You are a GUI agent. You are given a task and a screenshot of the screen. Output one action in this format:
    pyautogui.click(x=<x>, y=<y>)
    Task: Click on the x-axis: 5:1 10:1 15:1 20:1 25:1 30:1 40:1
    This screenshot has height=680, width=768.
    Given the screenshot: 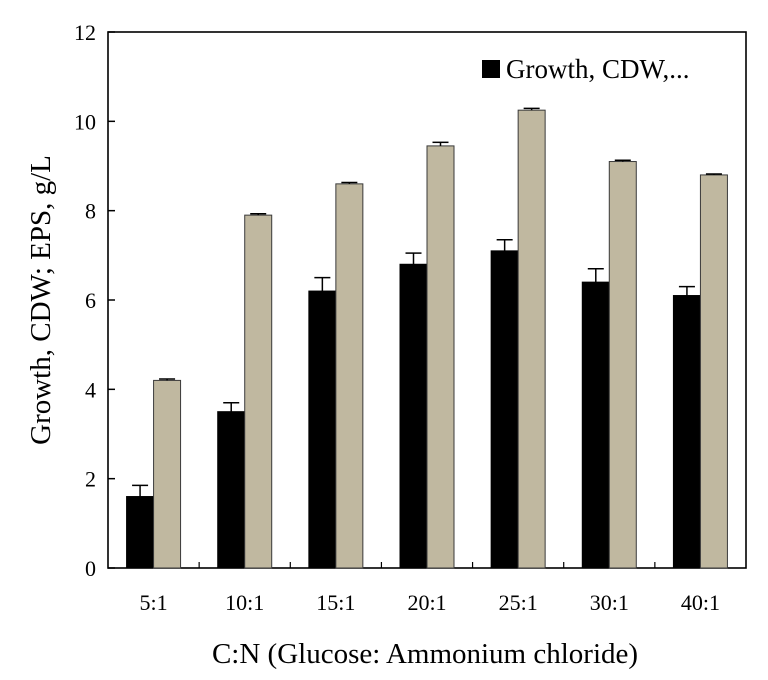 What is the action you would take?
    pyautogui.click(x=430, y=588)
    